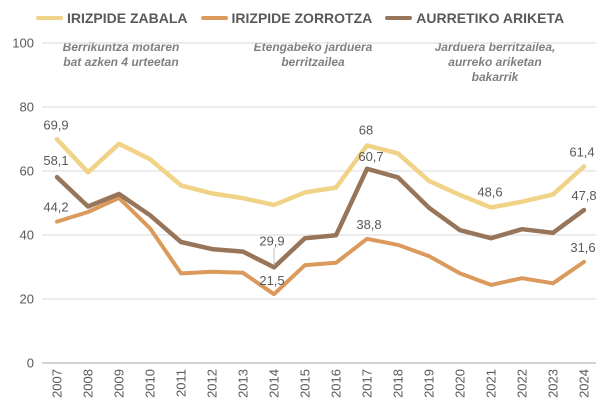 The image size is (600, 410). I want to click on y-tick-label: 100, so click(23, 43).